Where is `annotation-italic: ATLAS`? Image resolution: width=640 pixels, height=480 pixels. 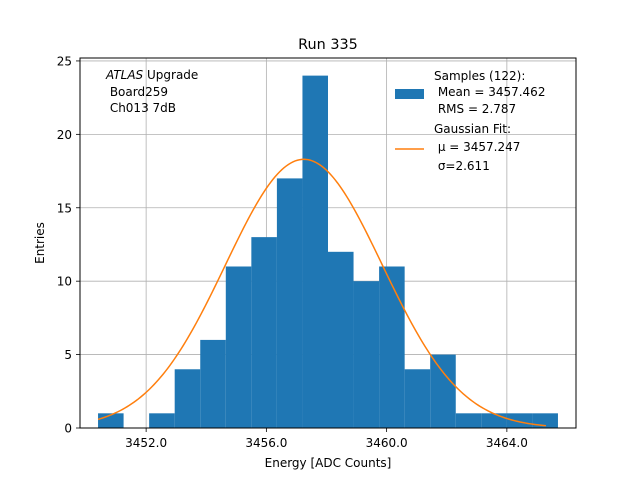
annotation-italic: ATLAS is located at coordinates (124, 75).